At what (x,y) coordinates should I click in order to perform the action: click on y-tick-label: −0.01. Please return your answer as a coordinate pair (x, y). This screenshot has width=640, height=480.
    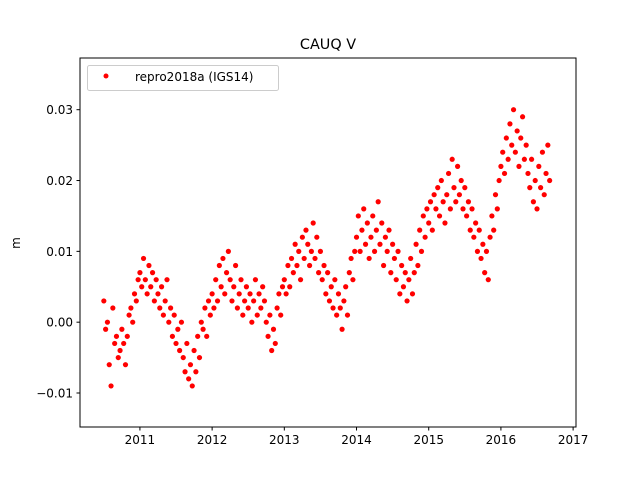
    Looking at the image, I should click on (54, 394).